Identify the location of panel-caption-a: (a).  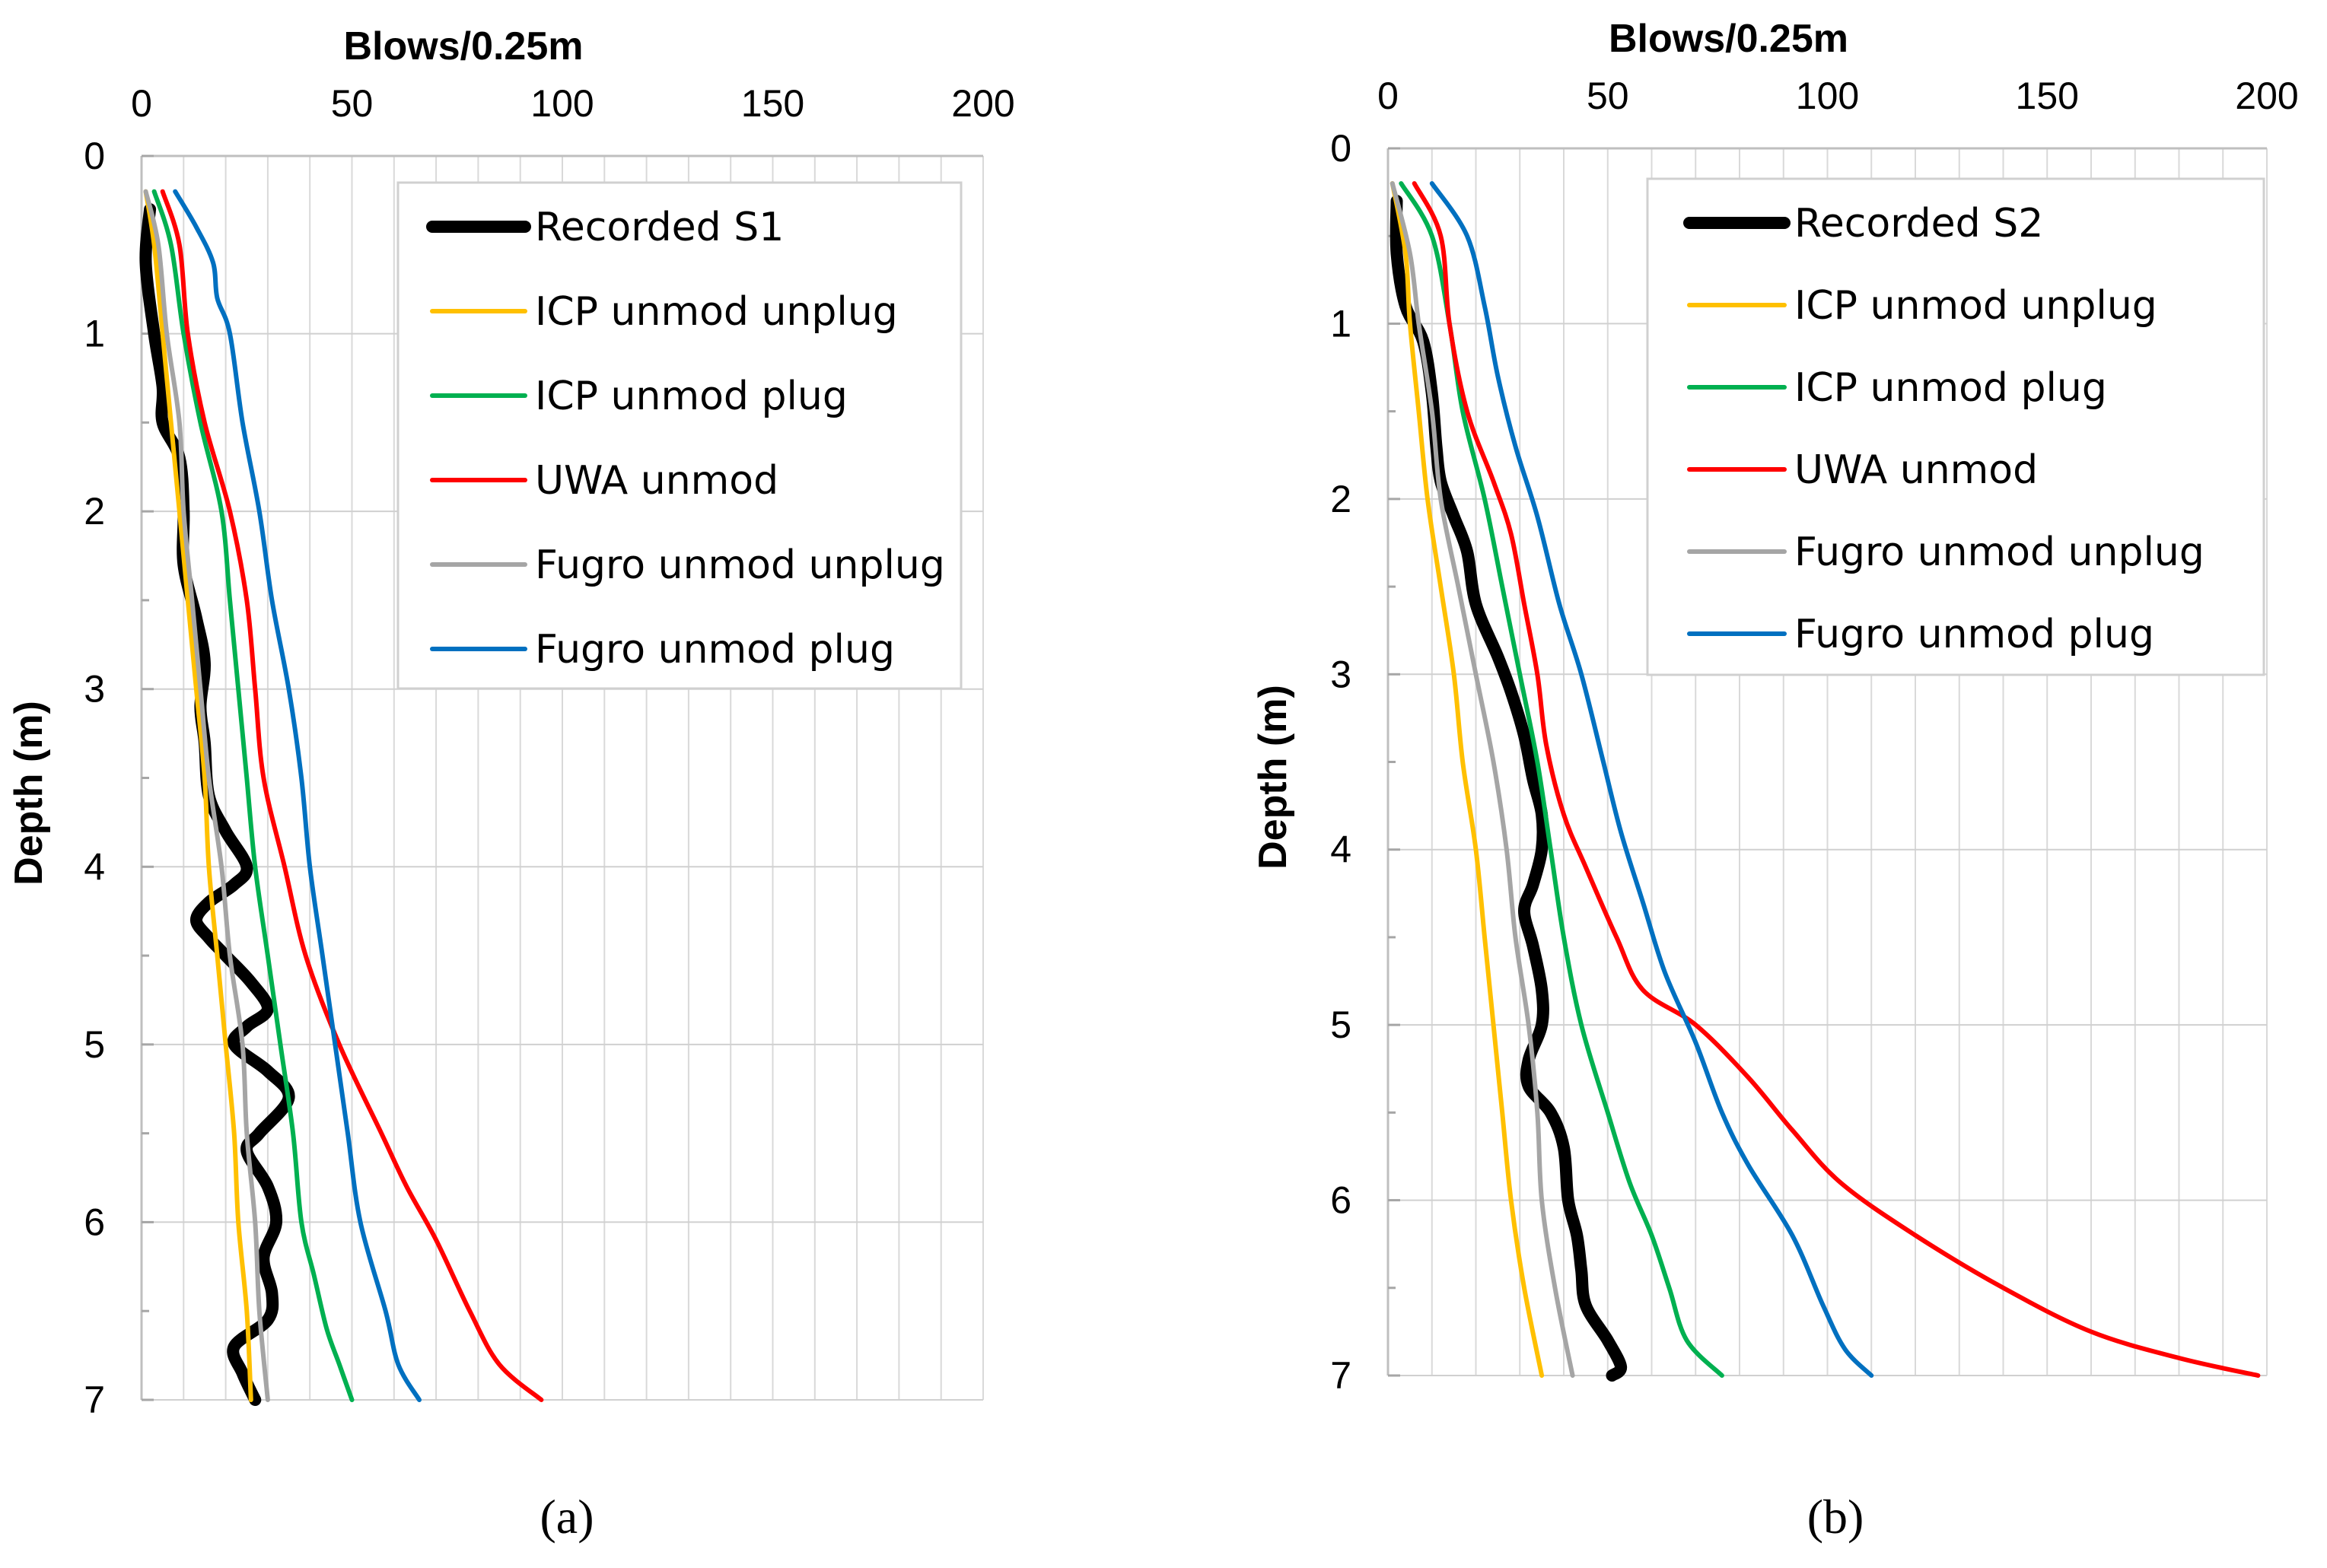
(567, 1517).